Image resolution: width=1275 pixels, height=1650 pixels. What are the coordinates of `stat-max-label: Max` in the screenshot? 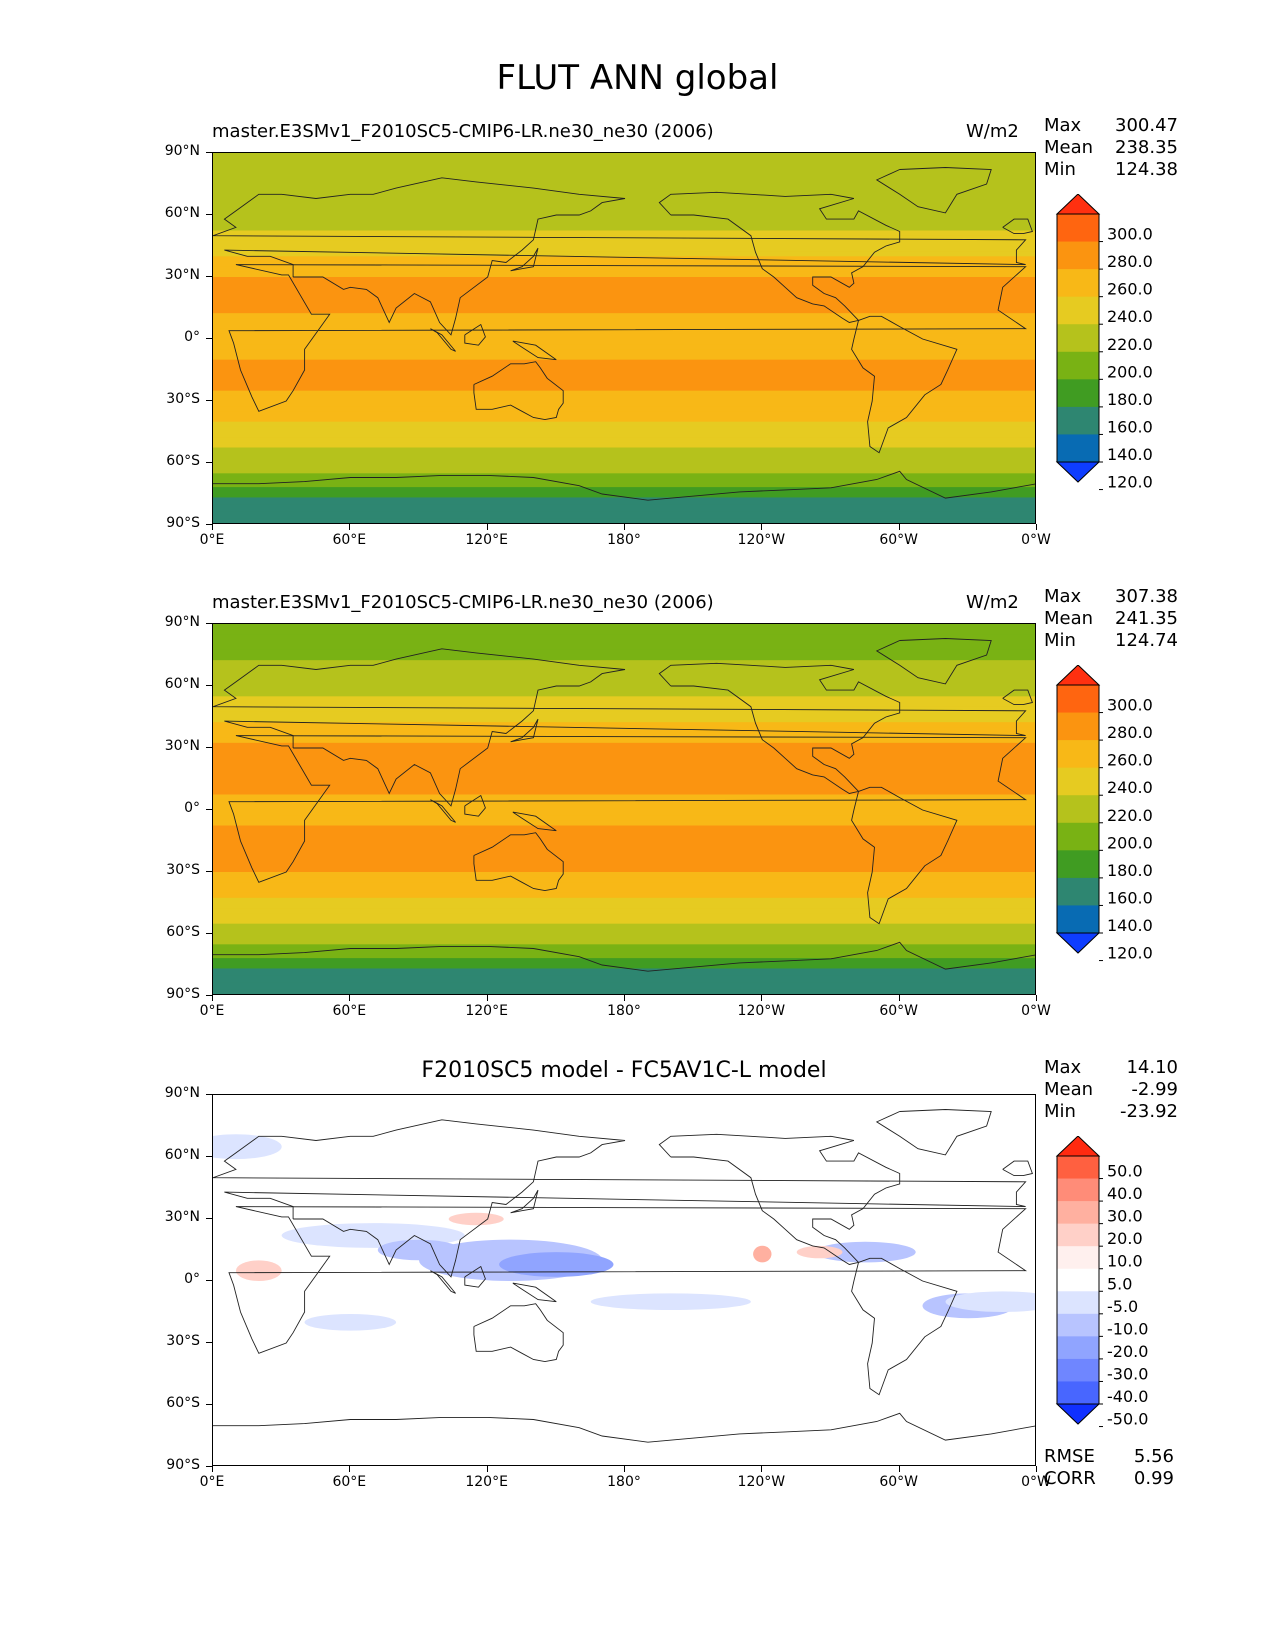 It's located at (1063, 1067).